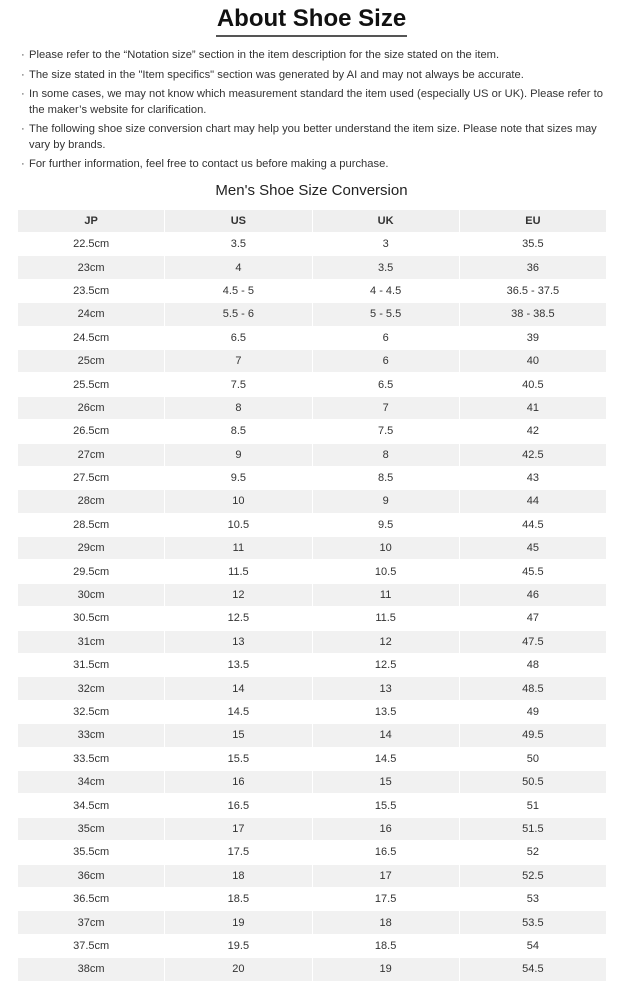 This screenshot has height=1000, width=623. What do you see at coordinates (91, 454) in the screenshot?
I see `cell-jp: 27cm` at bounding box center [91, 454].